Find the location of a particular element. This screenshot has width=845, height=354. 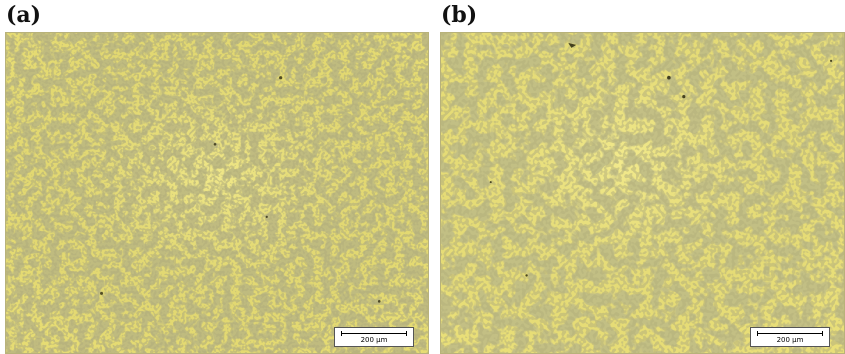

scale-bar-a: 200 µm is located at coordinates (374, 337).